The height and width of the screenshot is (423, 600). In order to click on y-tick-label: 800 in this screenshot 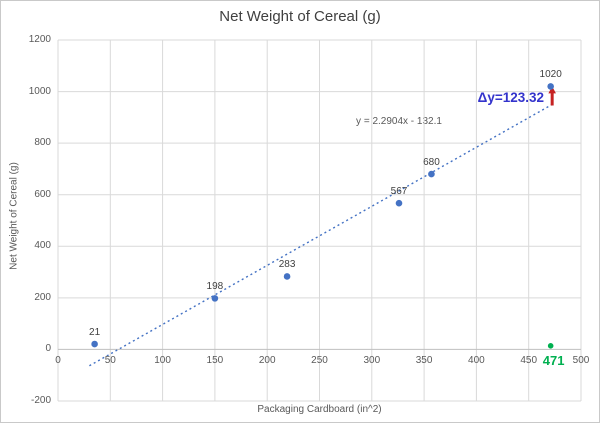, I will do `click(42, 143)`.